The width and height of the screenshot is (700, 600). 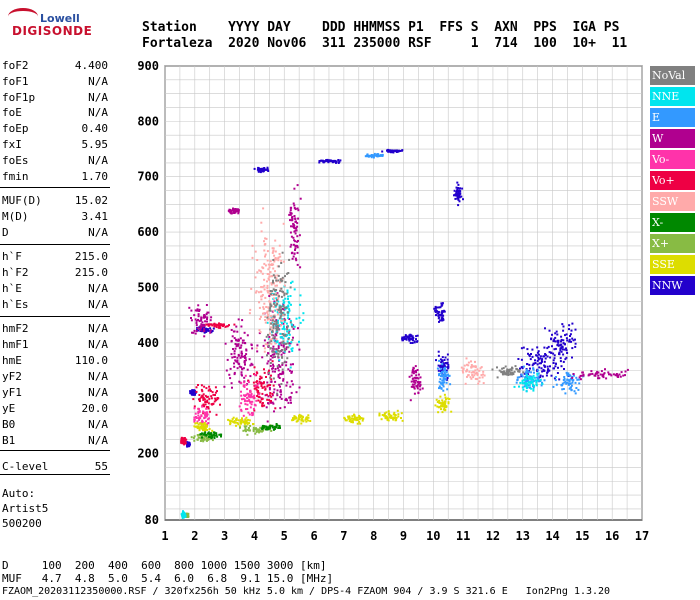 What do you see at coordinates (672, 201) in the screenshot?
I see `legend-item: SSW` at bounding box center [672, 201].